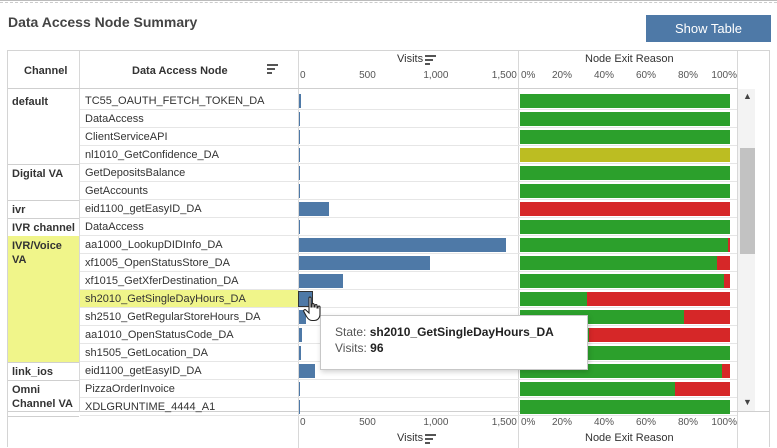 Image resolution: width=777 pixels, height=448 pixels. I want to click on visits-tick-label: 500, so click(367, 75).